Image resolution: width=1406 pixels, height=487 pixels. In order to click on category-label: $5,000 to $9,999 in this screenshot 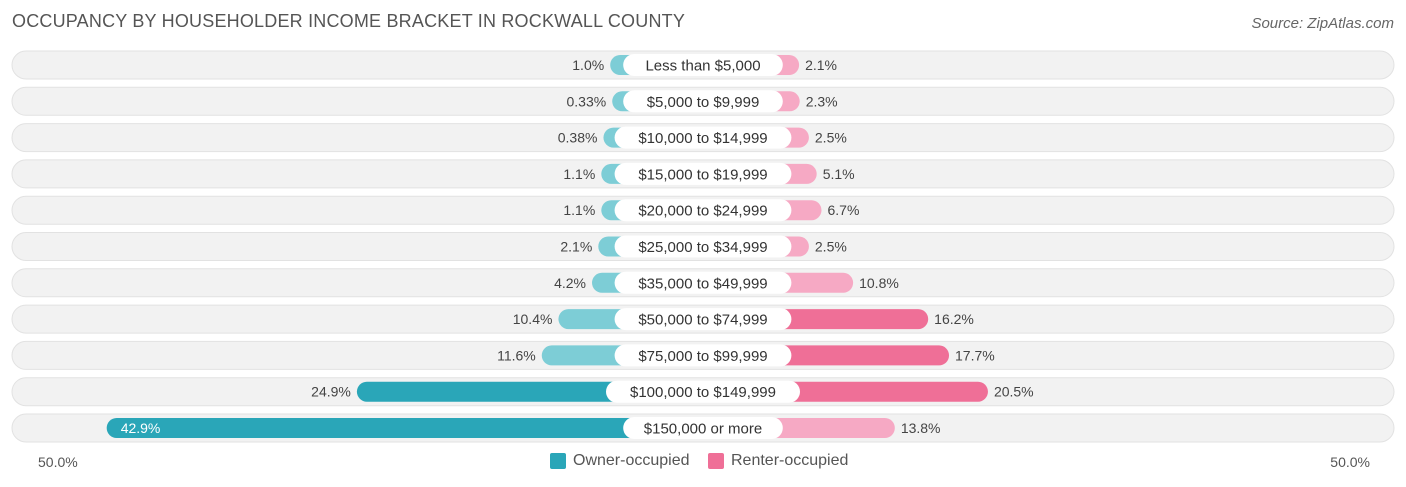, I will do `click(703, 102)`.